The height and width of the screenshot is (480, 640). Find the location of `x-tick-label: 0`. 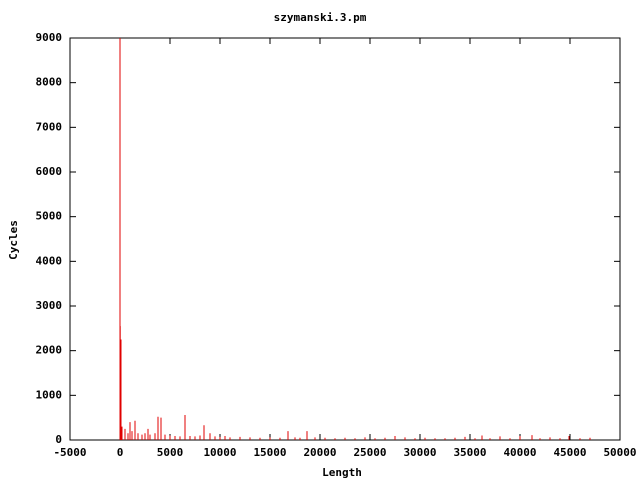

x-tick-label: 0 is located at coordinates (120, 452).